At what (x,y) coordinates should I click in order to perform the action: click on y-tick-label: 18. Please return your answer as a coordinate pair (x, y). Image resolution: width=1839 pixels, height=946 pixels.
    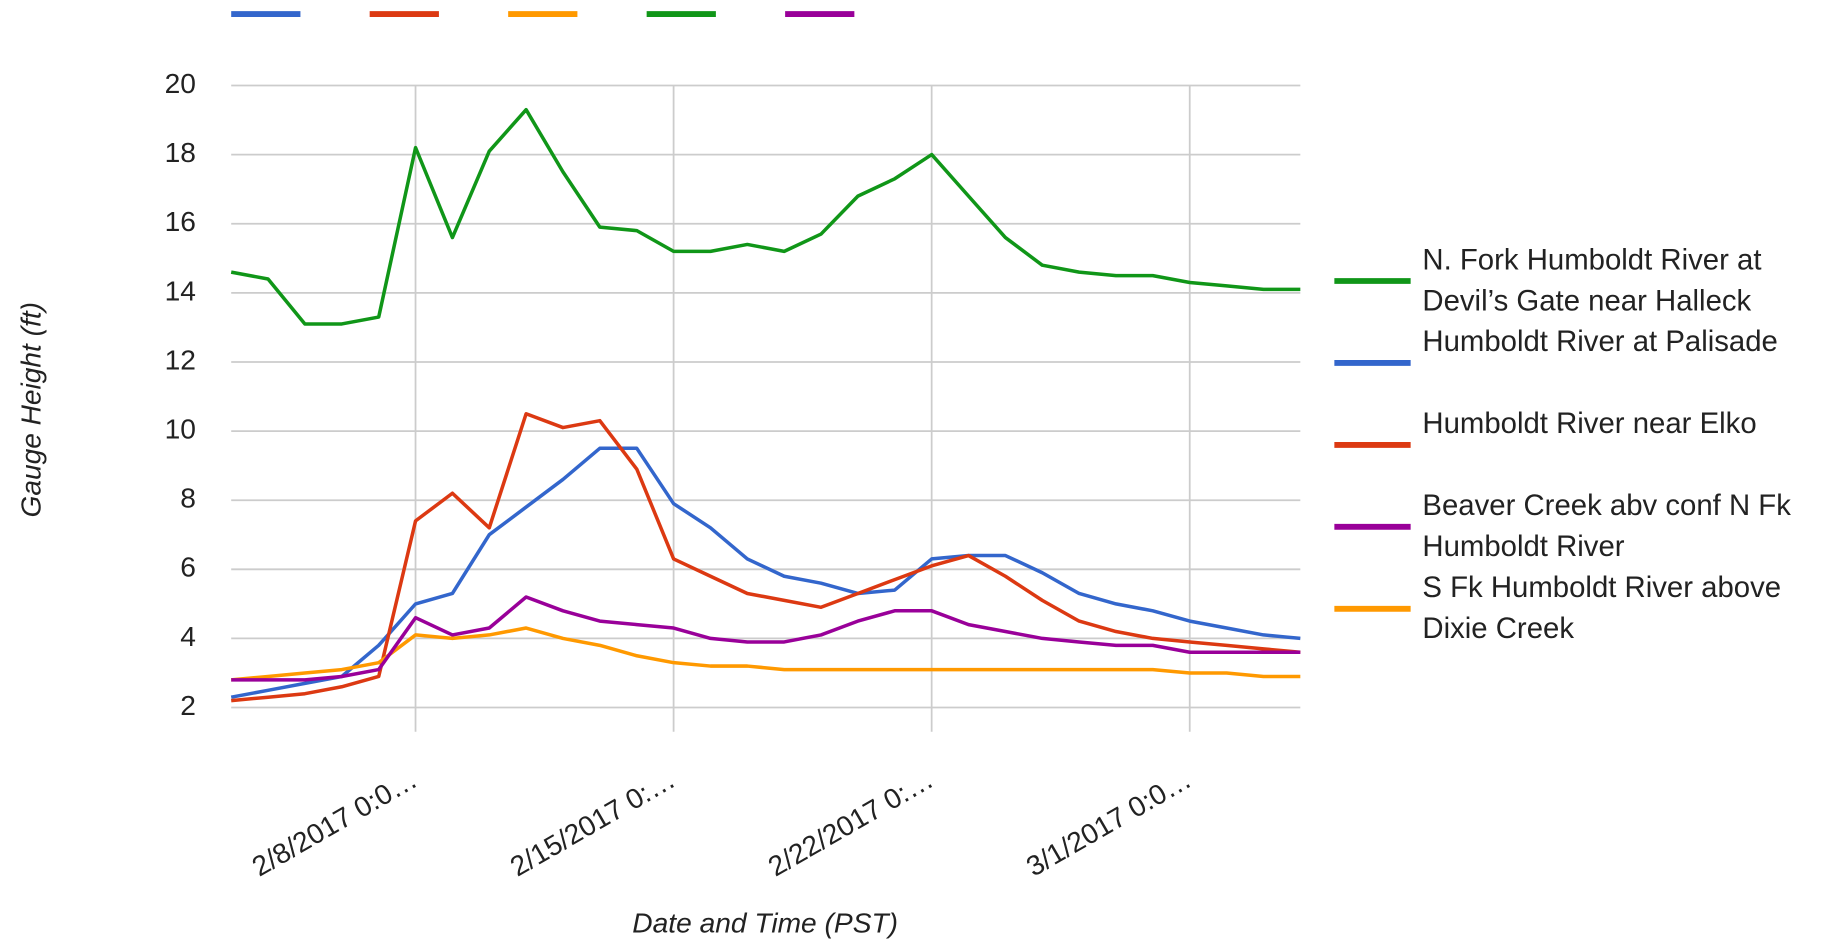
    Looking at the image, I should click on (180, 152).